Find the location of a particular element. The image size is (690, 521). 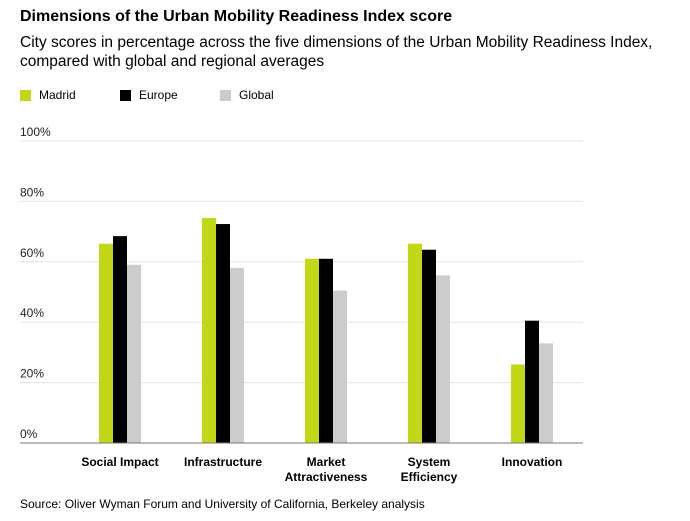

y-tick-label: 100% is located at coordinates (35, 132).